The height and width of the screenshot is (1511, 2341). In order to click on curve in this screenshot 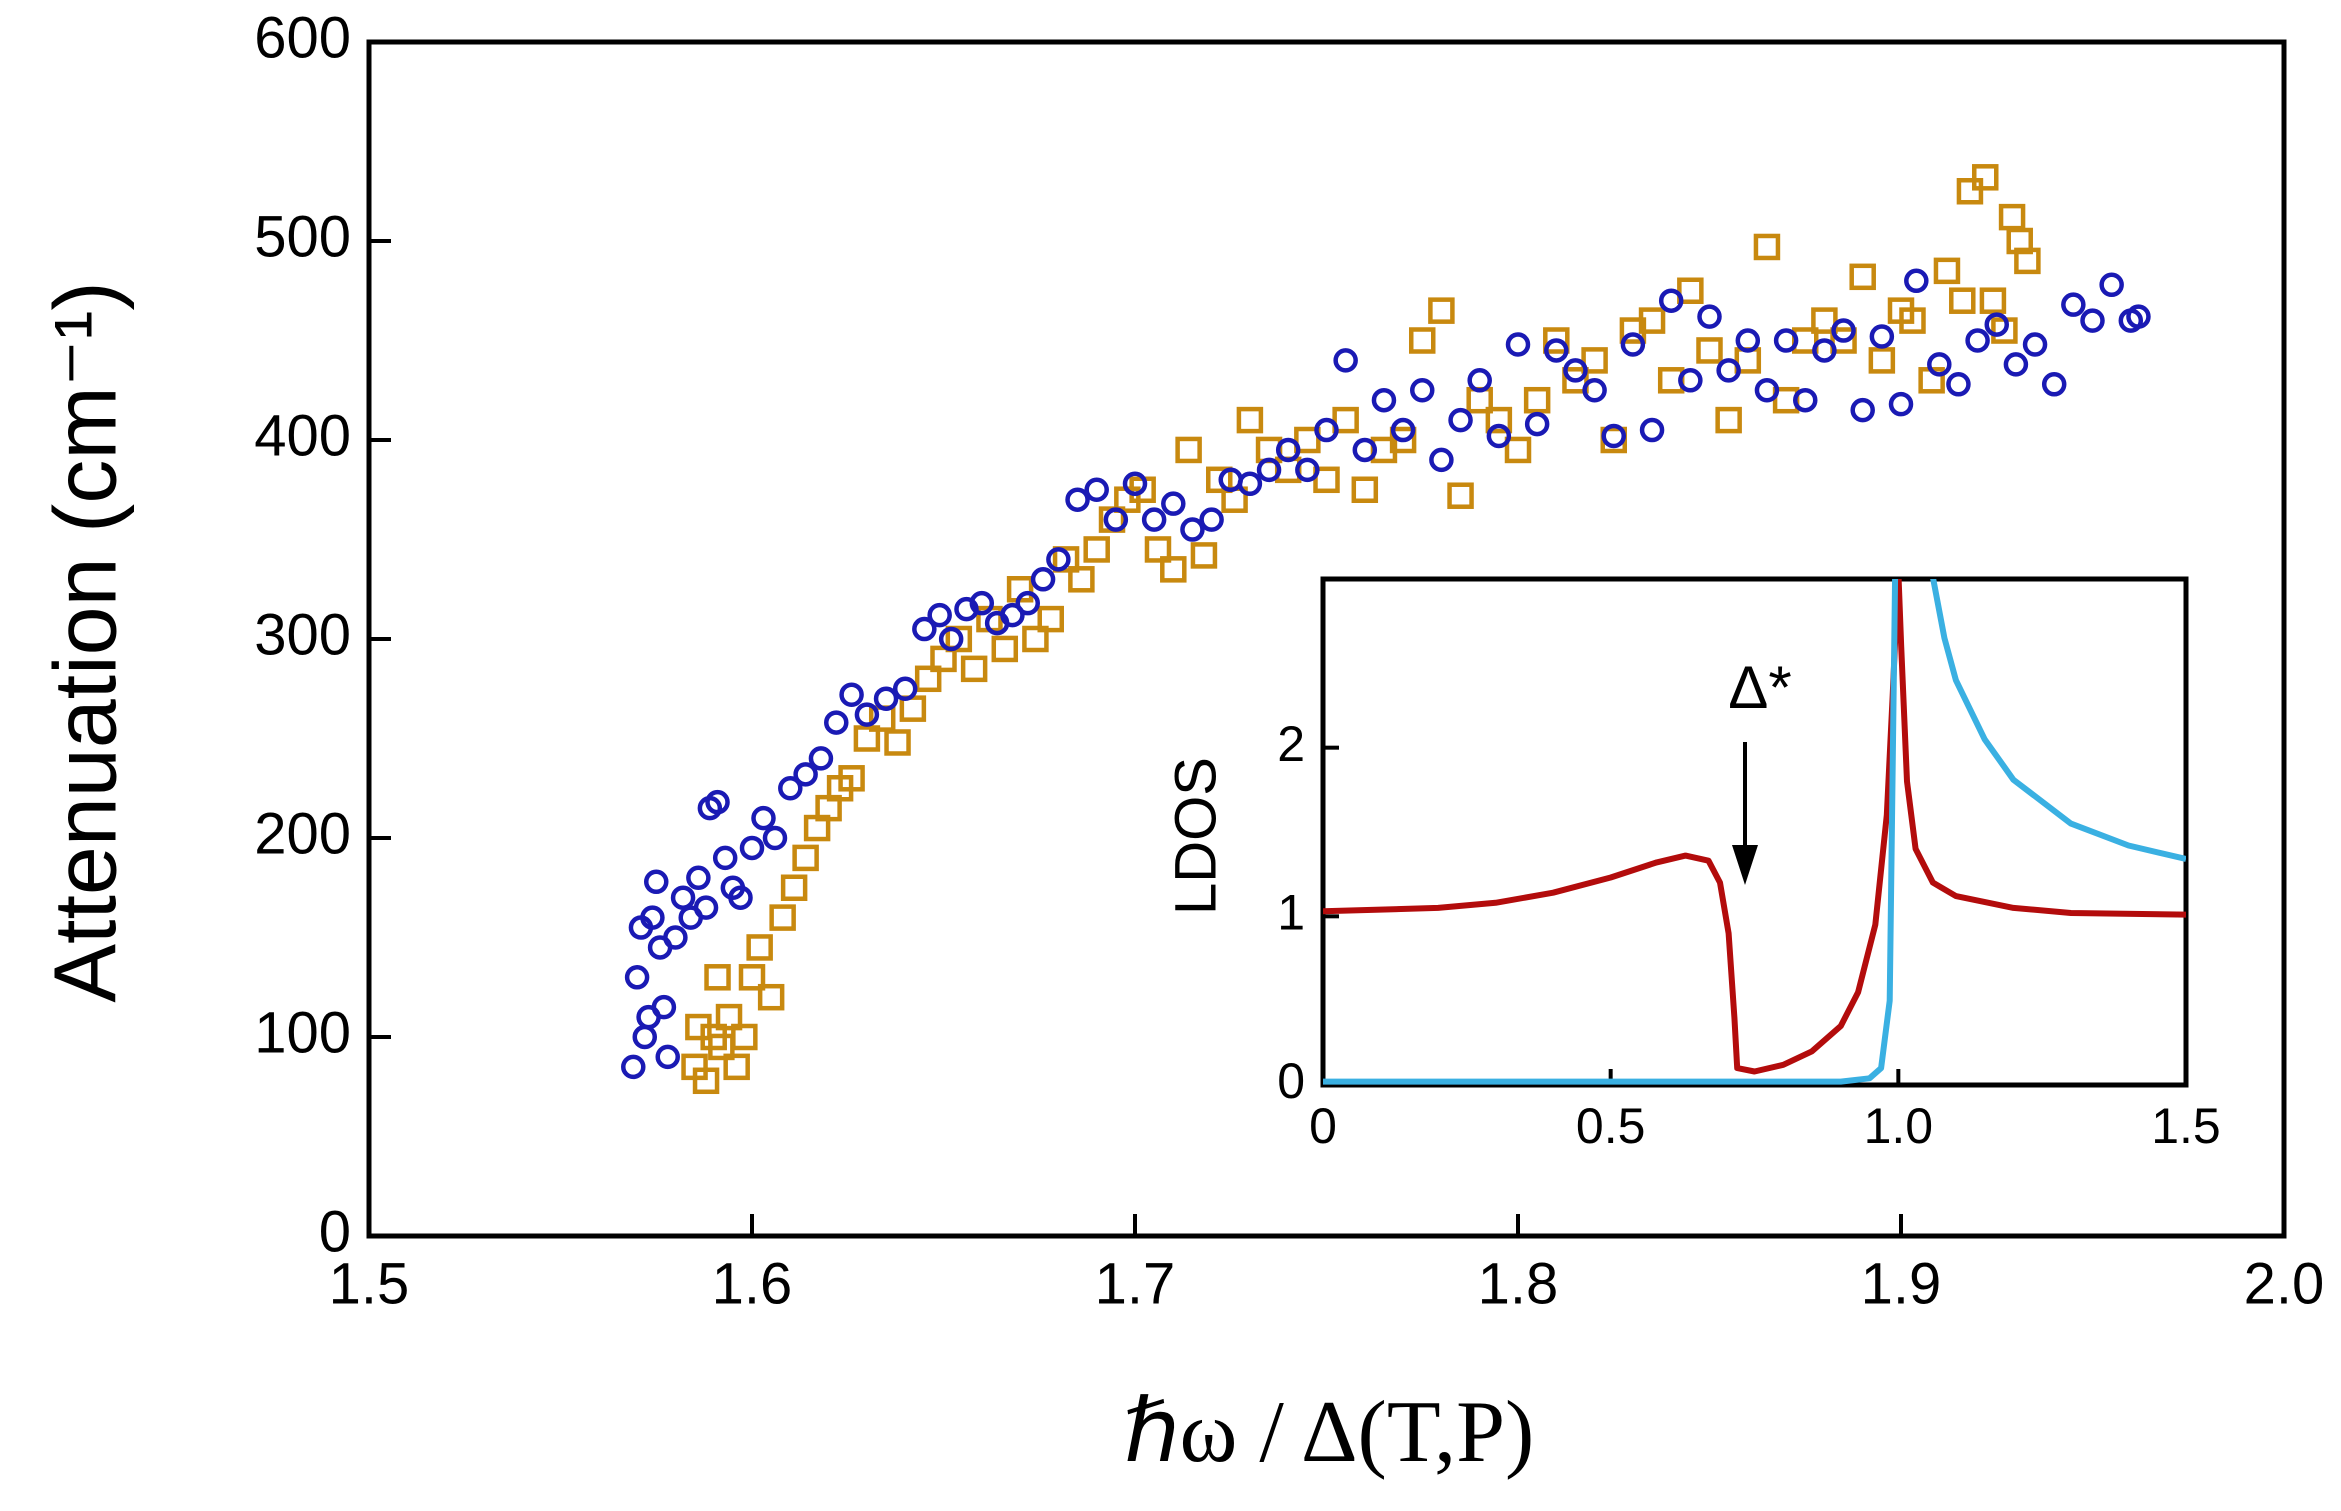, I will do `click(1754, 832)`.